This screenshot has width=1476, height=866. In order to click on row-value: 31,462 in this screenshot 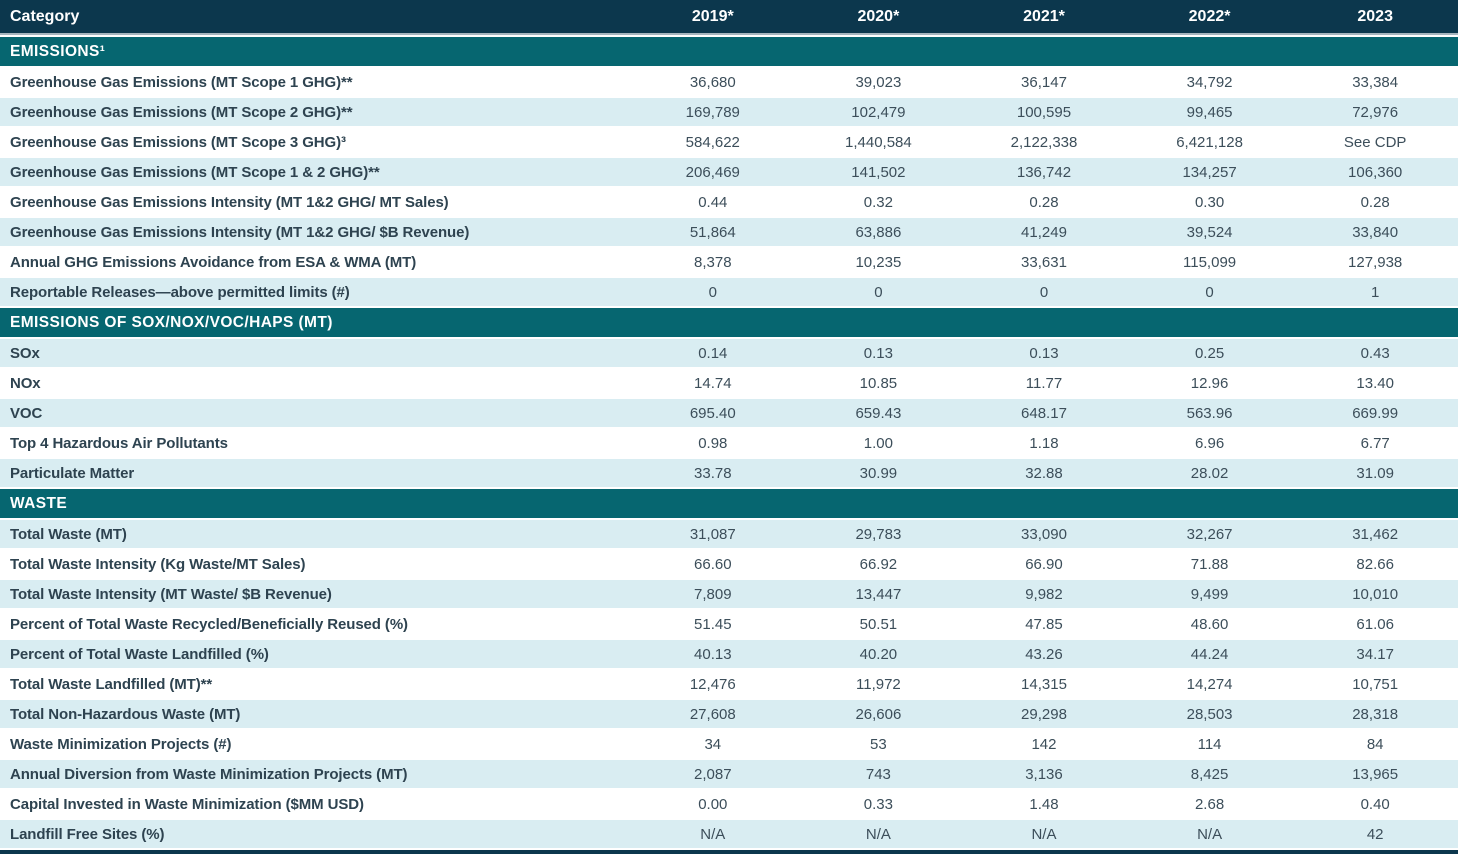, I will do `click(1375, 534)`.